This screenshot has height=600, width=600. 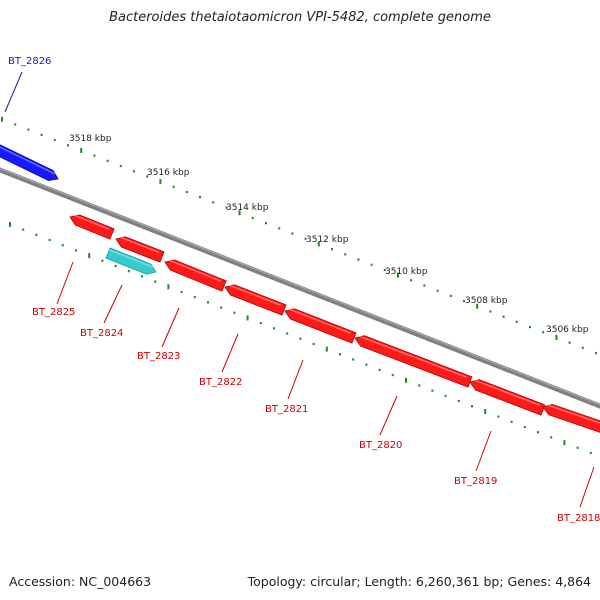 I want to click on tick-label: 3518 kbp, so click(x=90, y=139).